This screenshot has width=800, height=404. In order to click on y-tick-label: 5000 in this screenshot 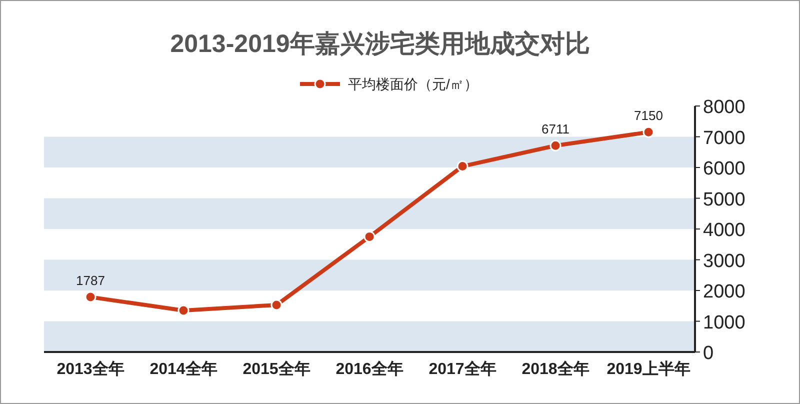, I will do `click(724, 199)`.